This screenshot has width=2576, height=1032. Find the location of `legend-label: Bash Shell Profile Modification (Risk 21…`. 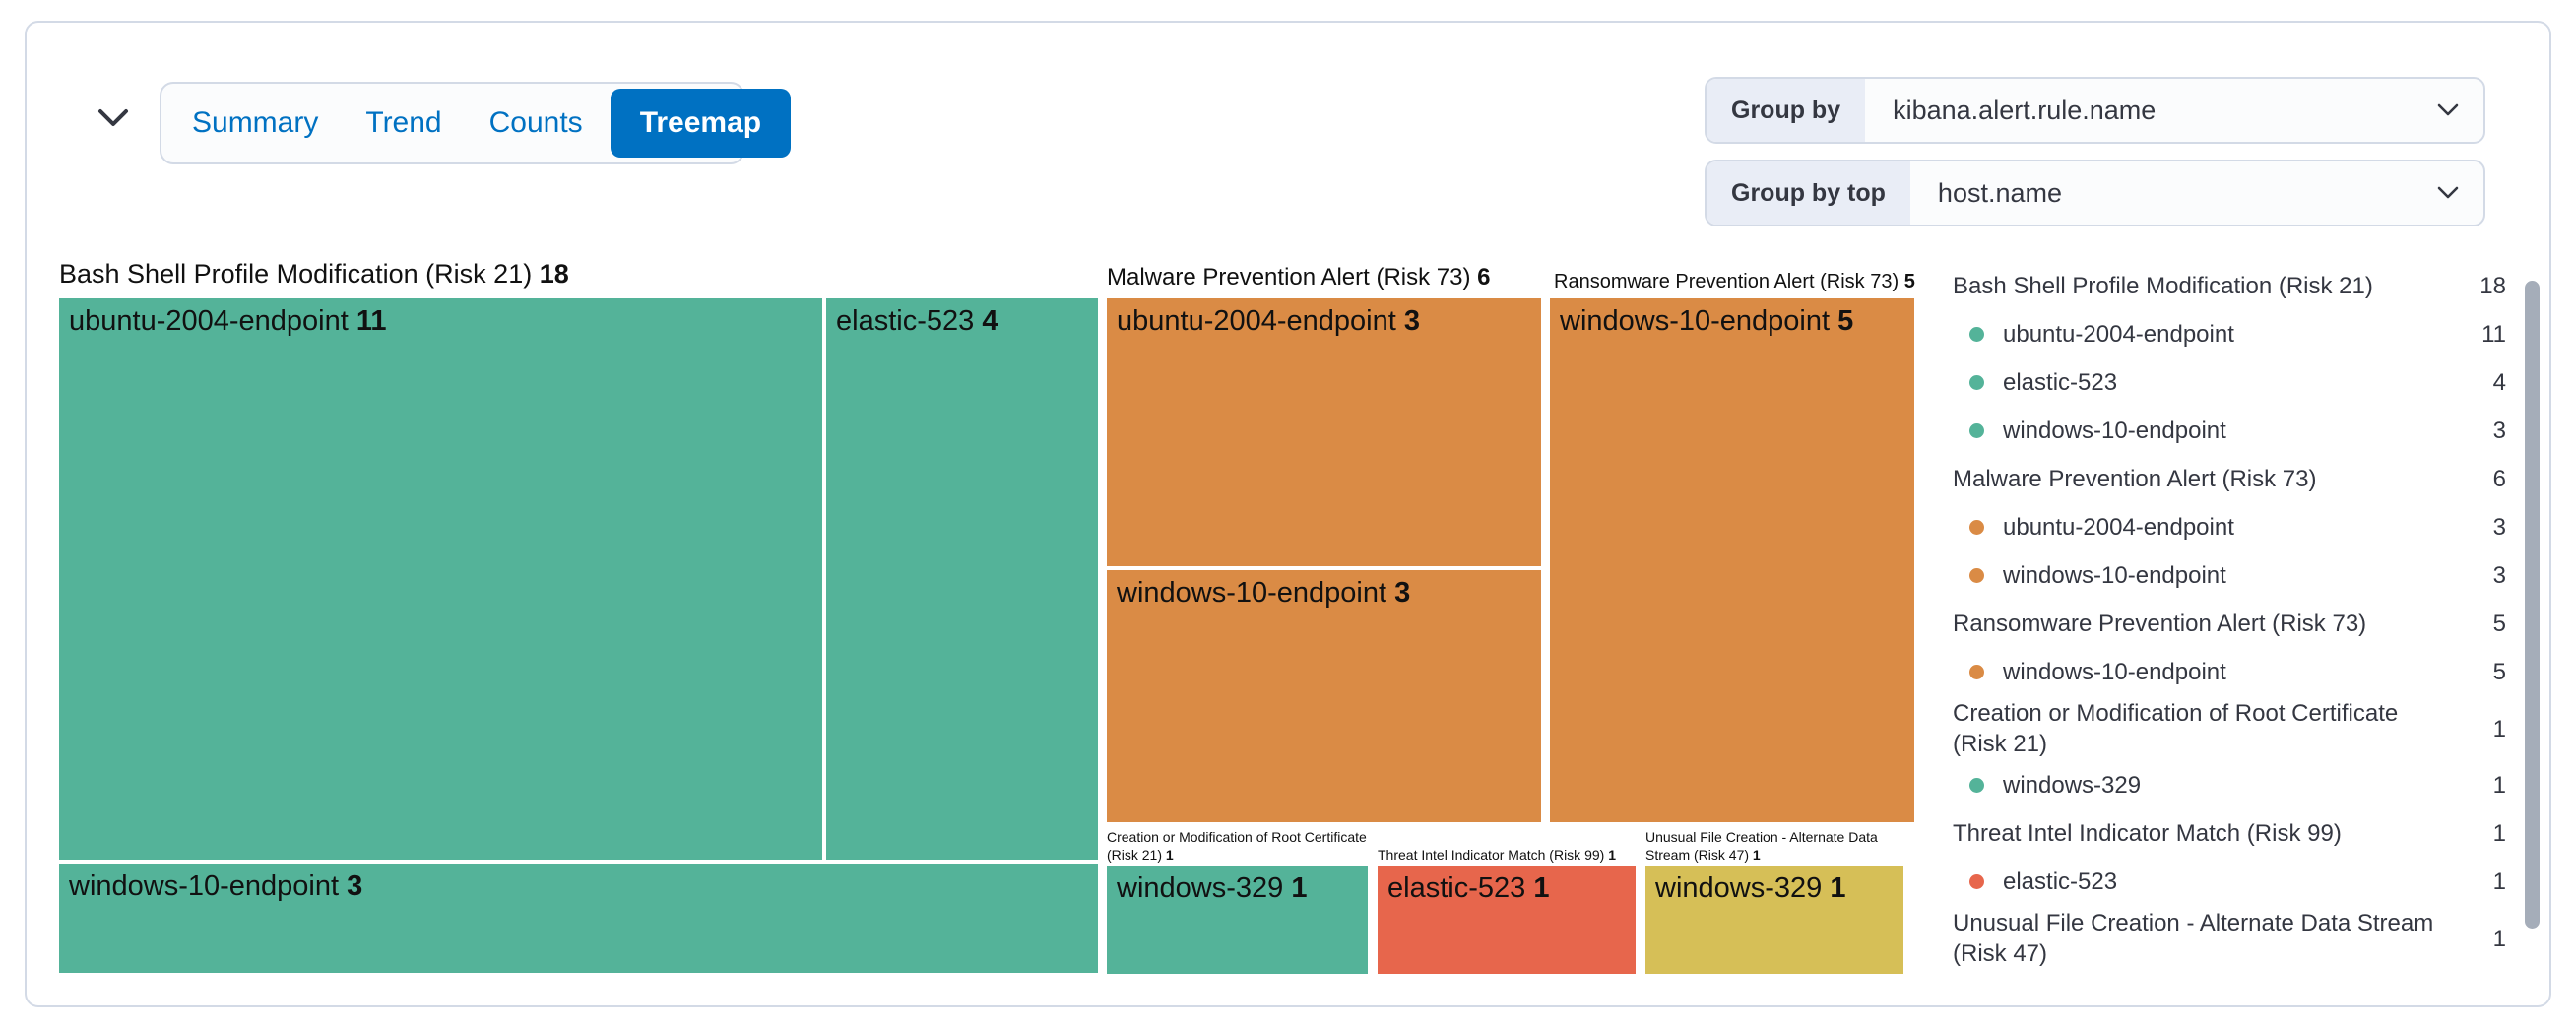

legend-label: Bash Shell Profile Modification (Risk 21… is located at coordinates (2163, 286).